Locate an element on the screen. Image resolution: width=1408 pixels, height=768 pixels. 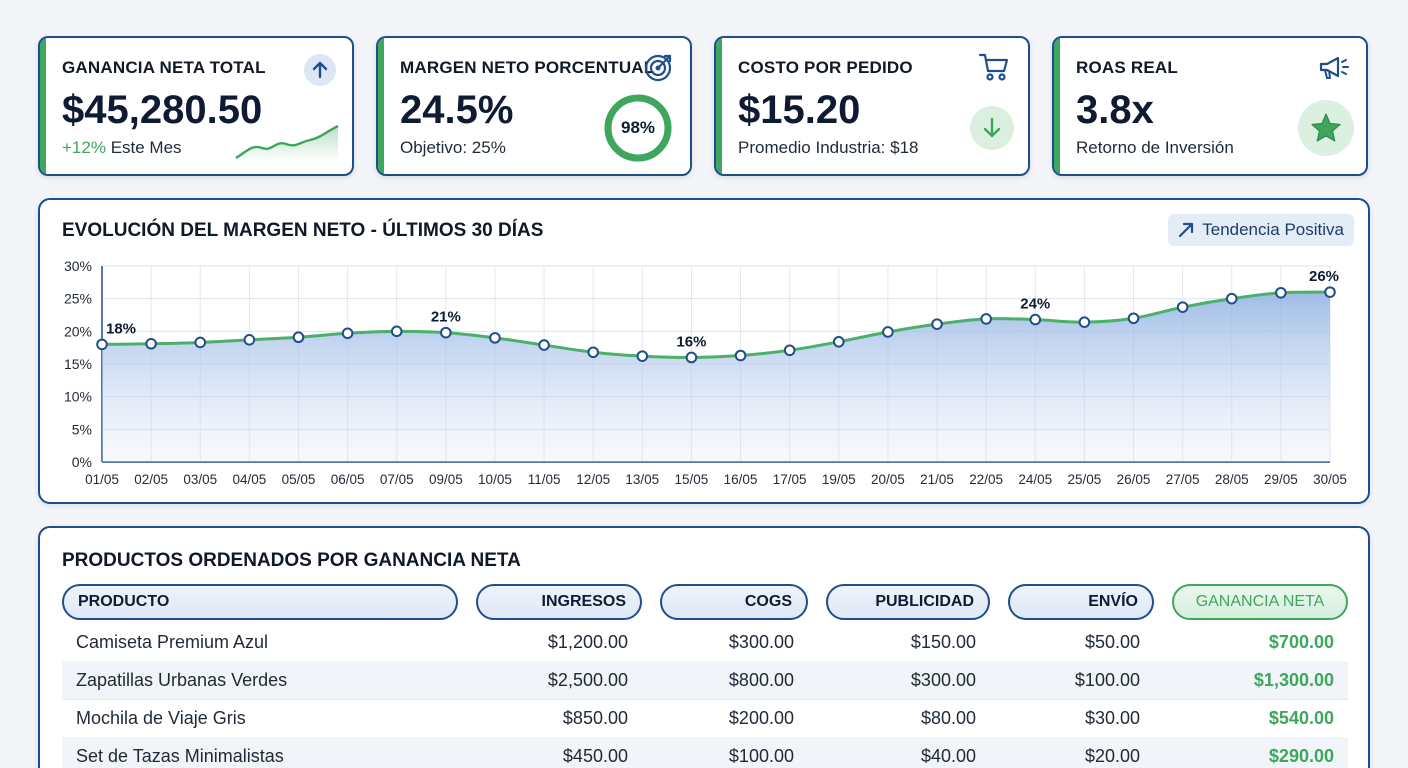
x-tick-label: 13/05 is located at coordinates (642, 479).